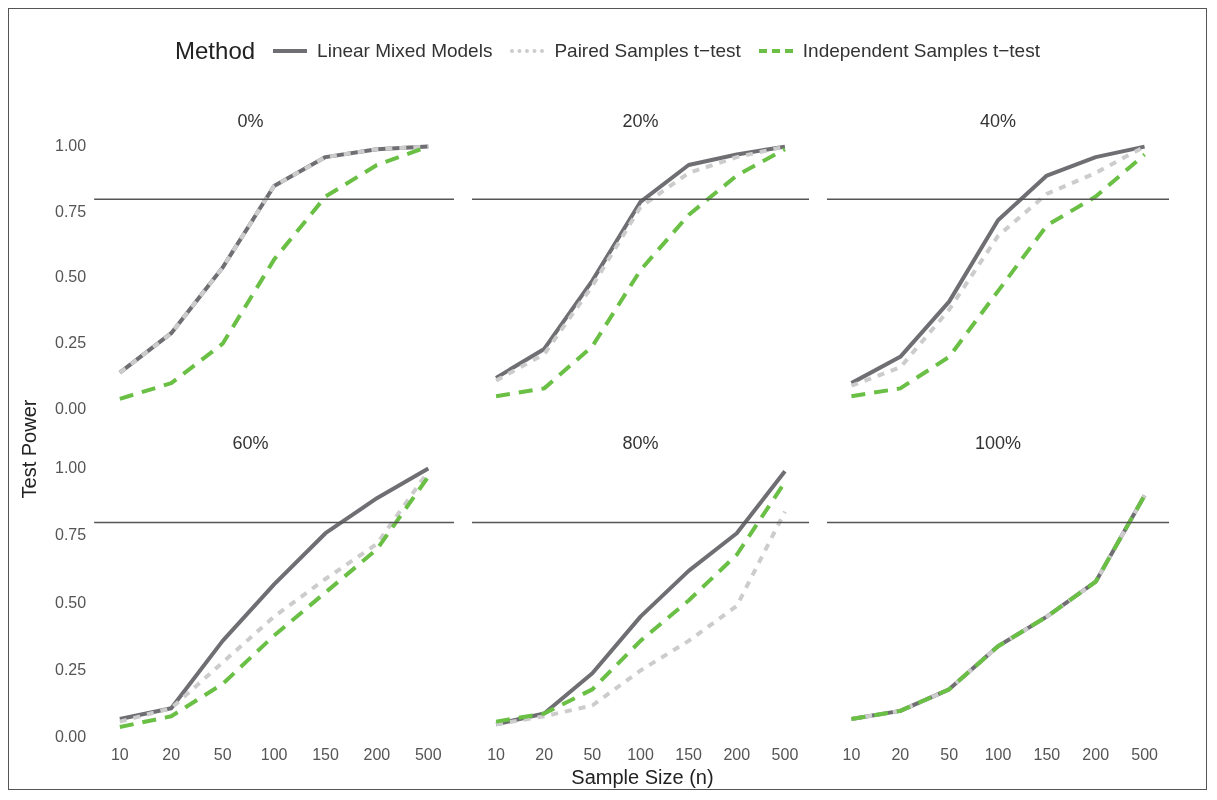 The width and height of the screenshot is (1217, 800). What do you see at coordinates (647, 51) in the screenshot?
I see `legend-label: Paired Samples t−test` at bounding box center [647, 51].